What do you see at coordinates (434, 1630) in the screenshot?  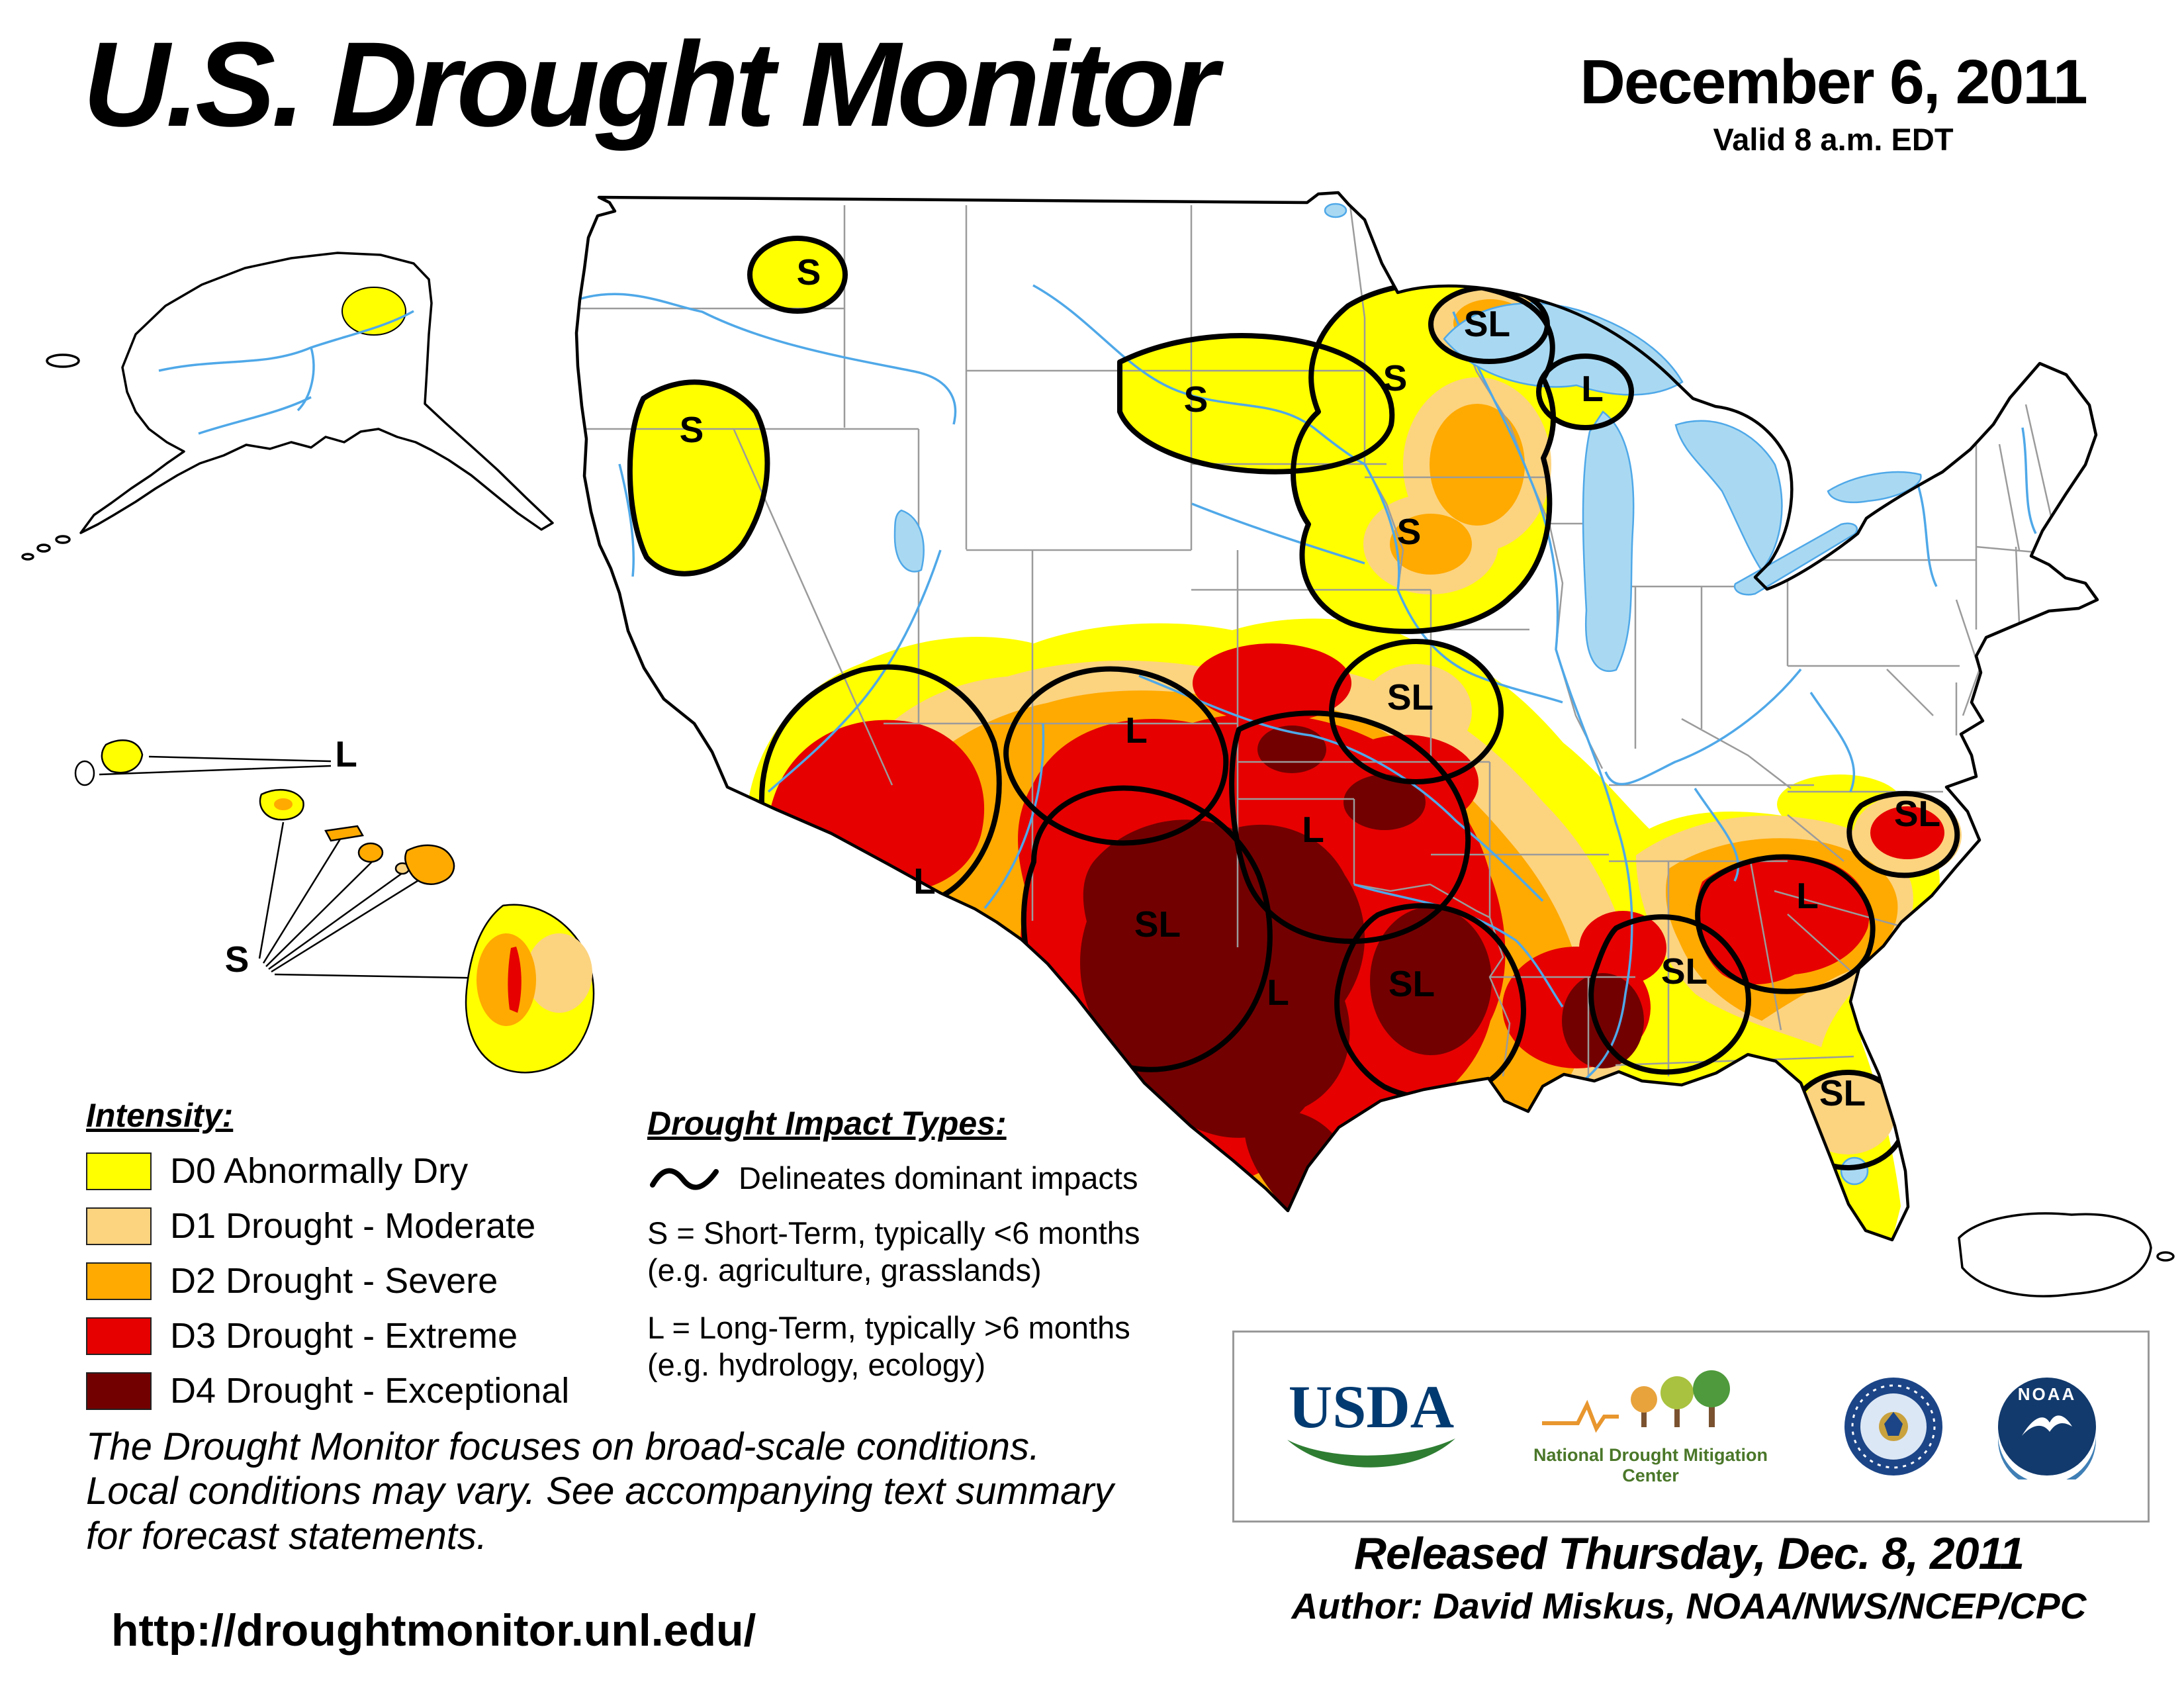 I see `drought-monitor-url: http://droughtmonitor.unl.edu/` at bounding box center [434, 1630].